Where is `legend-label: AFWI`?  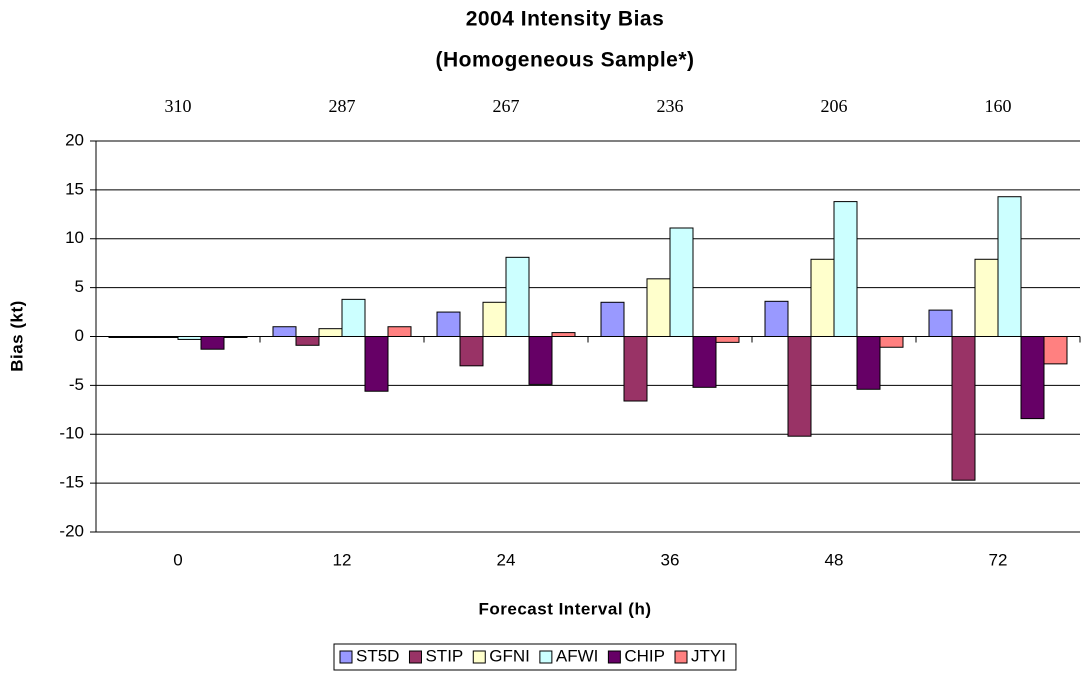
legend-label: AFWI is located at coordinates (577, 655).